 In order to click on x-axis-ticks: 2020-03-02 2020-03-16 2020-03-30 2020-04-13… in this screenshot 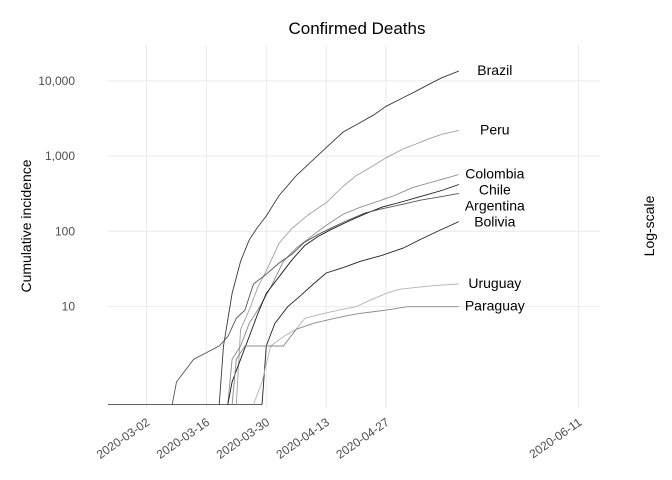, I will do `click(339, 438)`.